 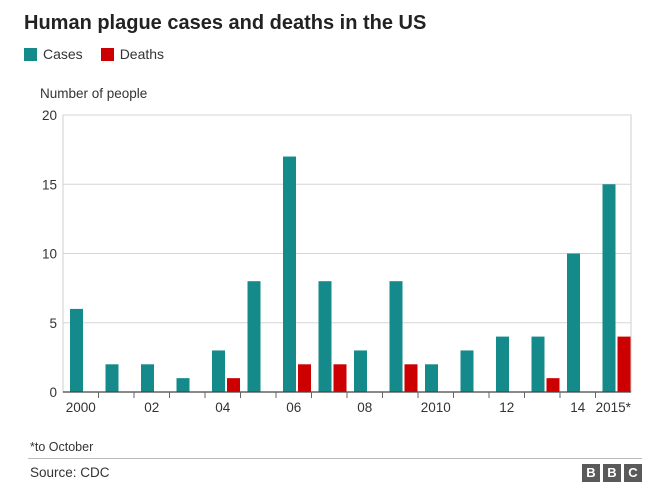 What do you see at coordinates (578, 407) in the screenshot?
I see `x-tick-label: 14` at bounding box center [578, 407].